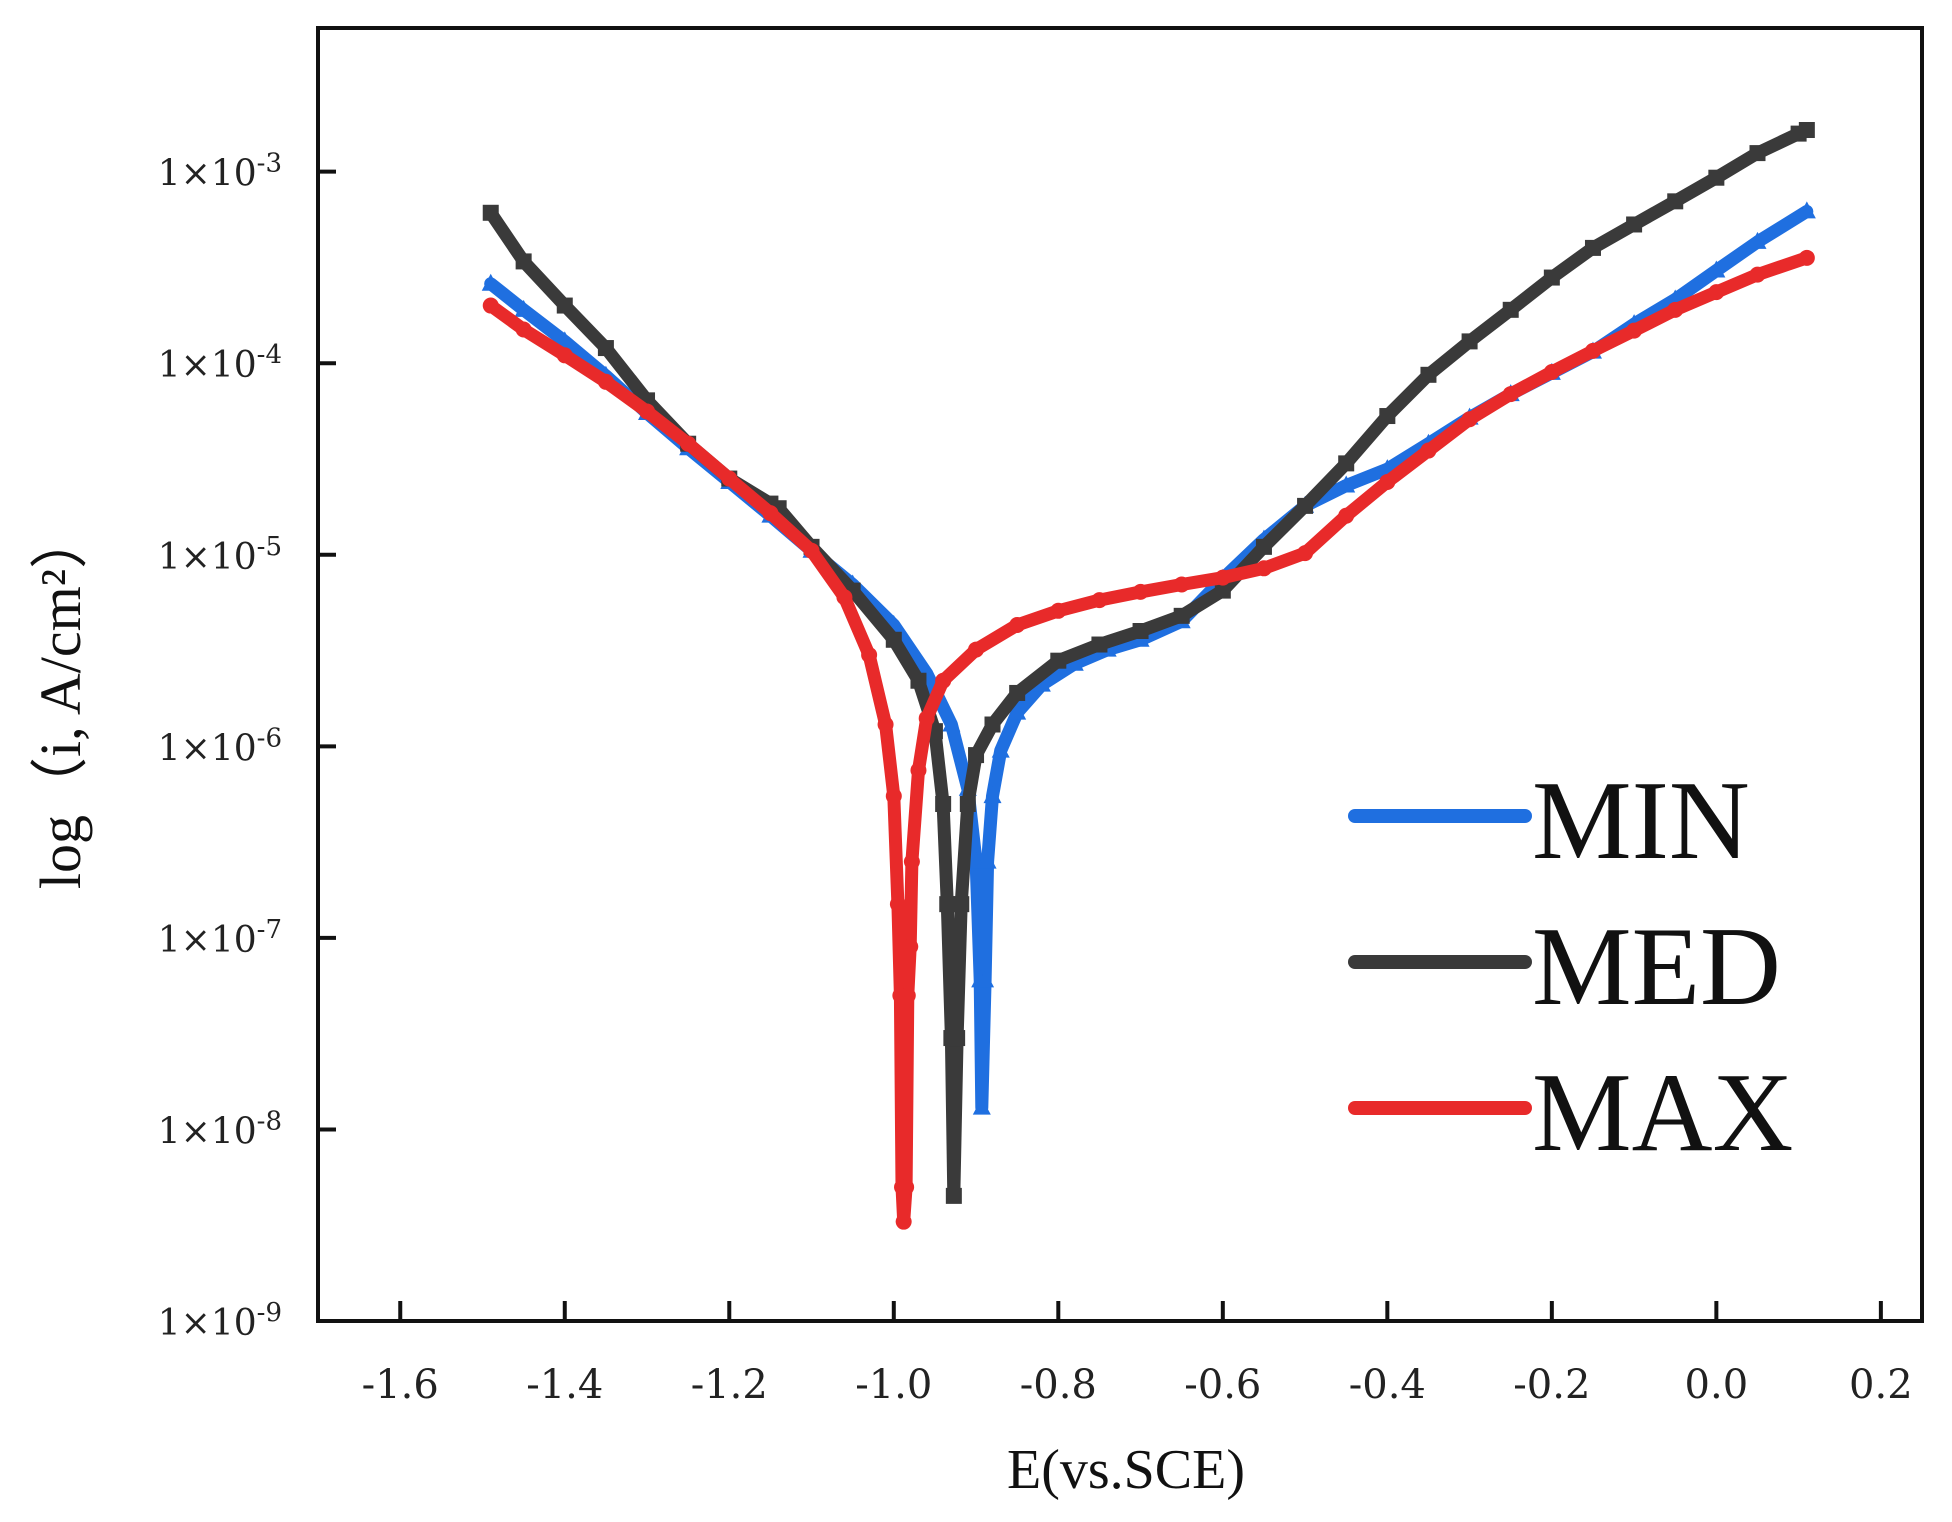  I want to click on x-tick-label: -0.2, so click(1551, 1385).